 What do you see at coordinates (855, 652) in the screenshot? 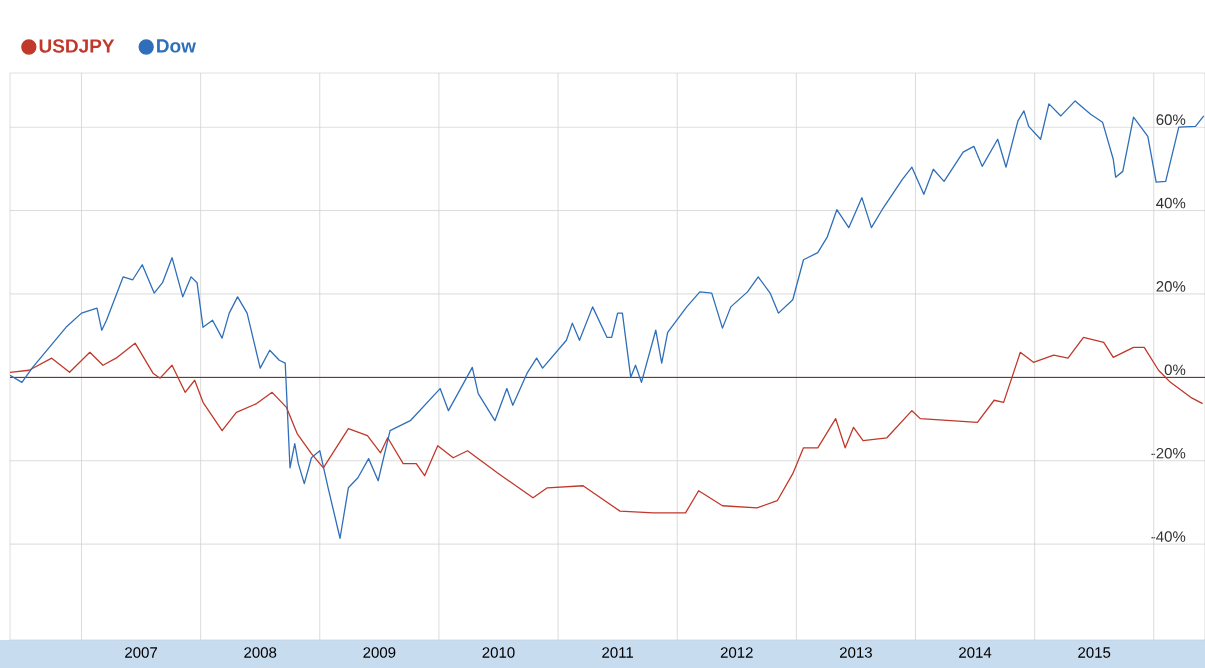
I see `x-tick-label: 2013` at bounding box center [855, 652].